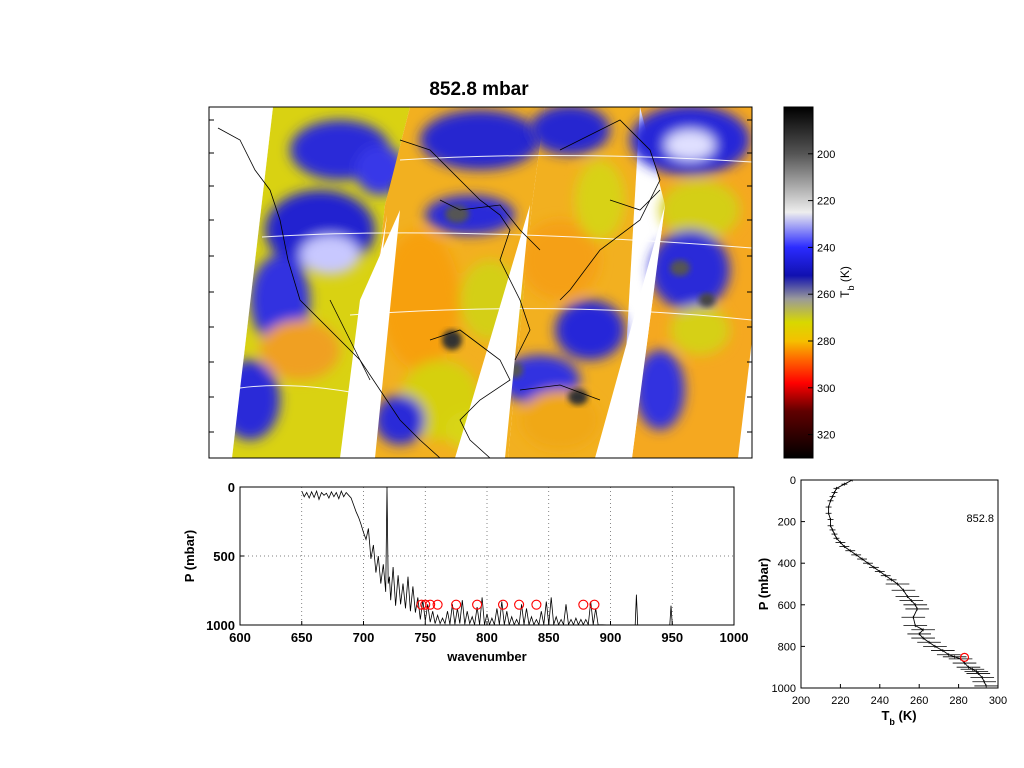 This screenshot has height=768, width=1024. I want to click on profile-xtick-label: 200, so click(801, 701).